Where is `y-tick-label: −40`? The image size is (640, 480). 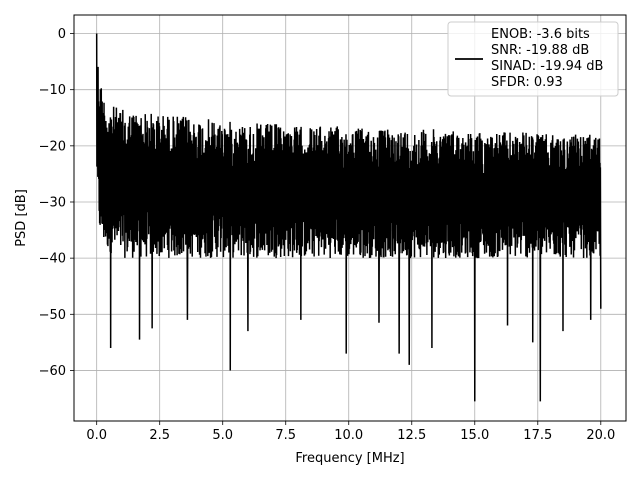
y-tick-label: −40 is located at coordinates (52, 259).